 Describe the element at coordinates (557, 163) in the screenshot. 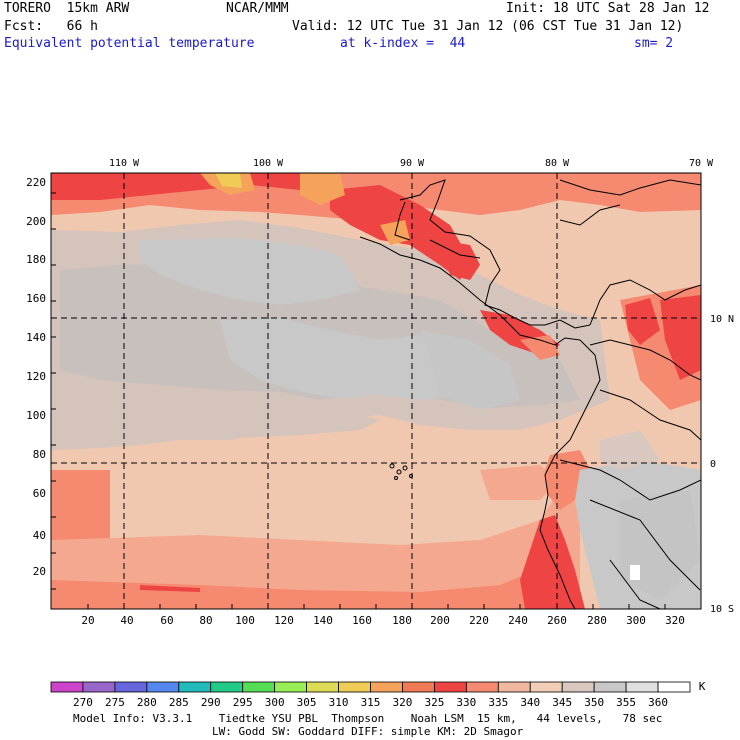

I see `lon-label: 80 W` at that location.